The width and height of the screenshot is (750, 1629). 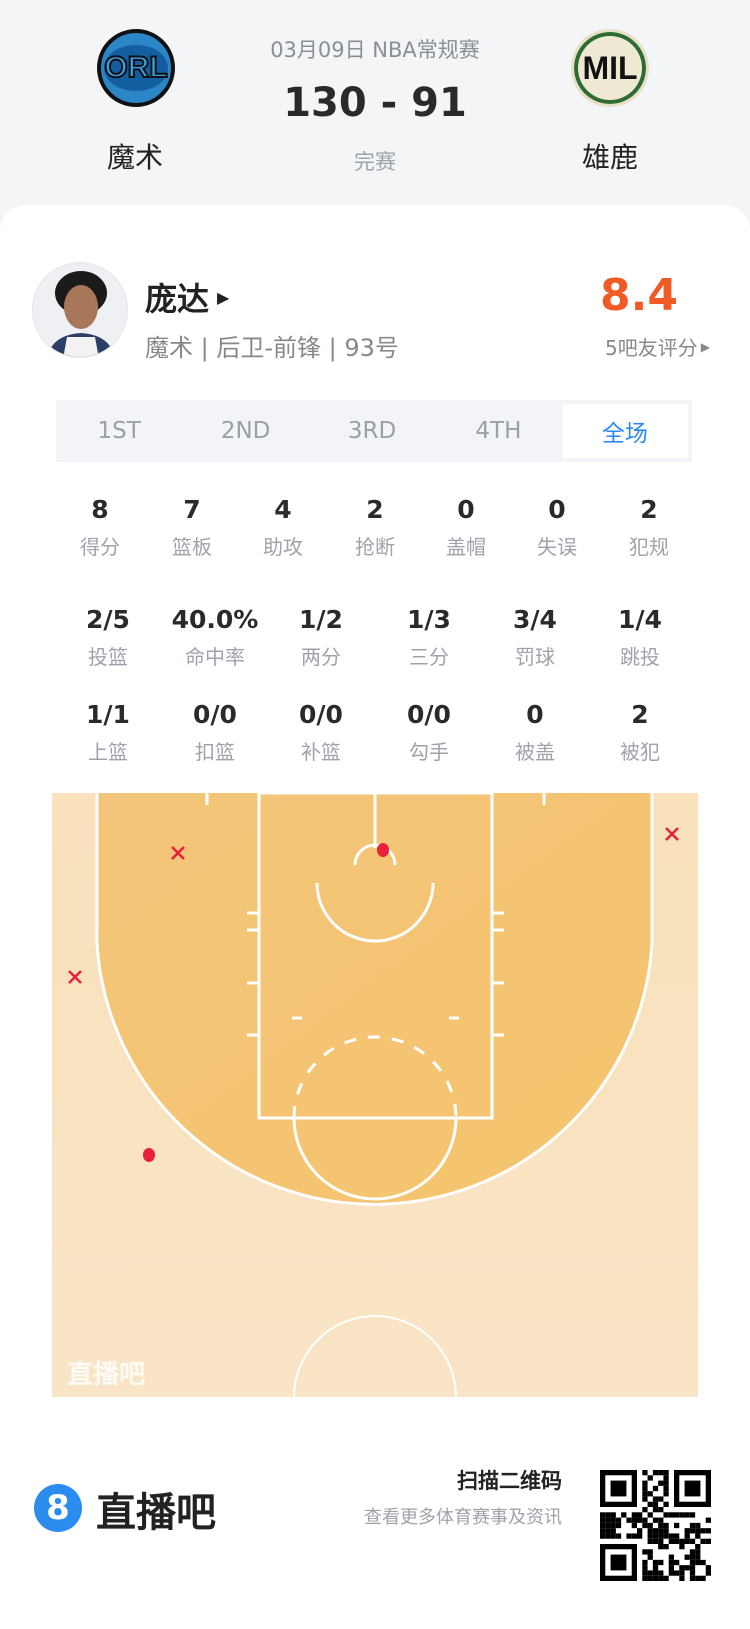 I want to click on stat-item: 0/0 补篮, so click(x=321, y=731).